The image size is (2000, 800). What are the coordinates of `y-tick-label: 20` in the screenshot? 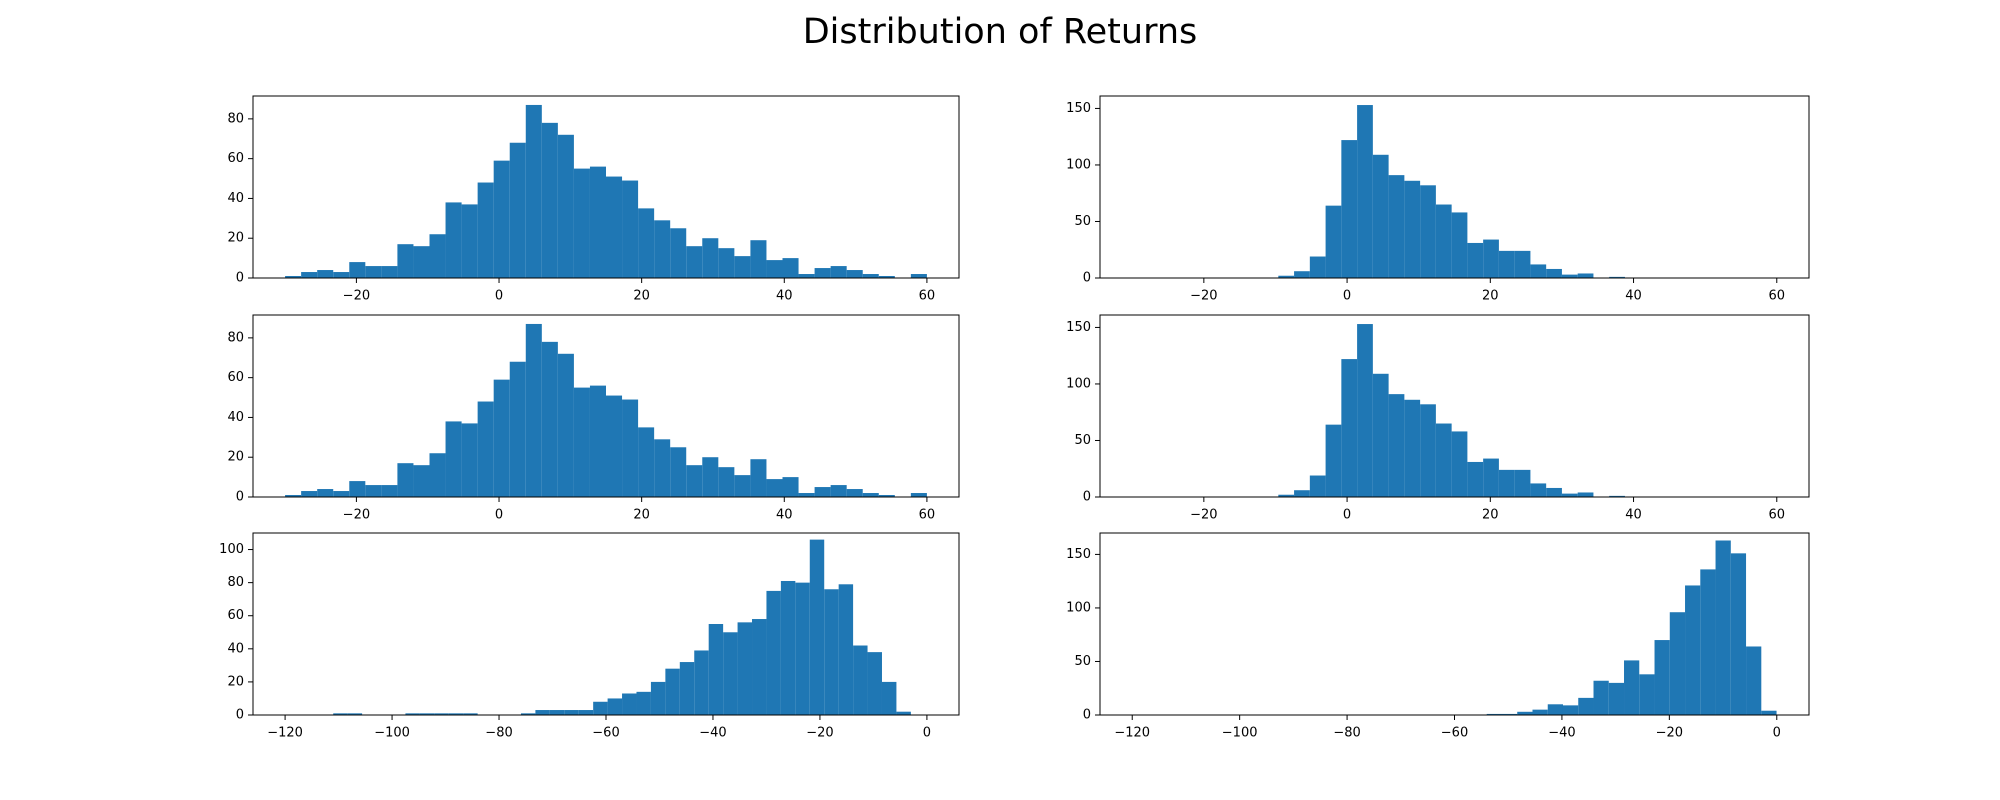 It's located at (235, 238).